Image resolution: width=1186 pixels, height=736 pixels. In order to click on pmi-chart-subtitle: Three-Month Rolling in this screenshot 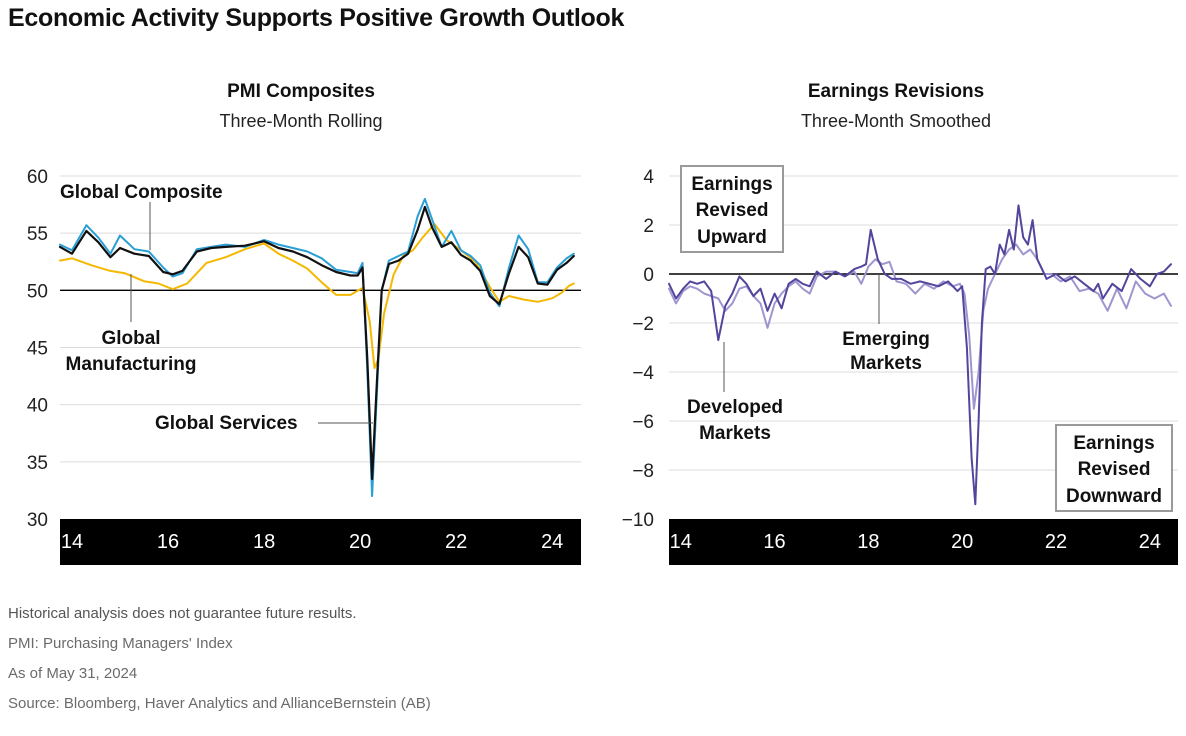, I will do `click(301, 121)`.